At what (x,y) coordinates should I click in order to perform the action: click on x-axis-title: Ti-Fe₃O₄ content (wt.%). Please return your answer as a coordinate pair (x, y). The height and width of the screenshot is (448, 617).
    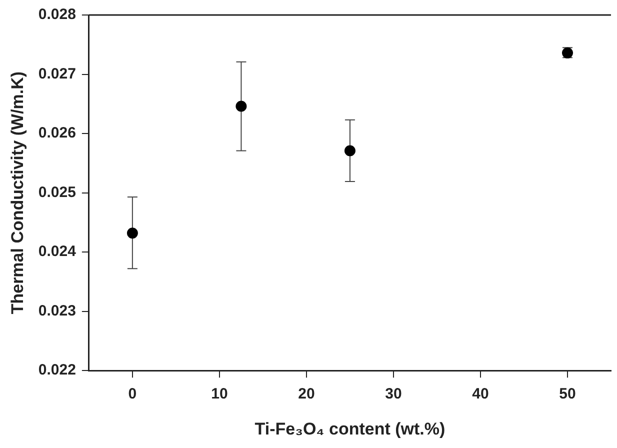
    Looking at the image, I should click on (350, 428).